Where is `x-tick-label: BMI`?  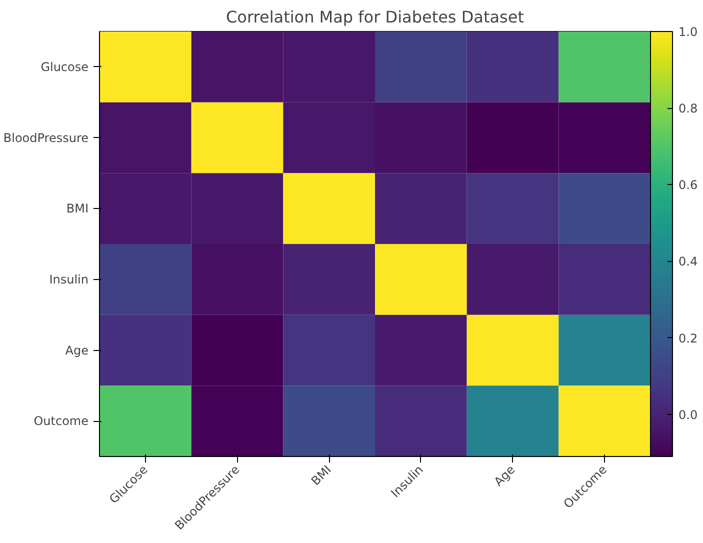 x-tick-label: BMI is located at coordinates (321, 475).